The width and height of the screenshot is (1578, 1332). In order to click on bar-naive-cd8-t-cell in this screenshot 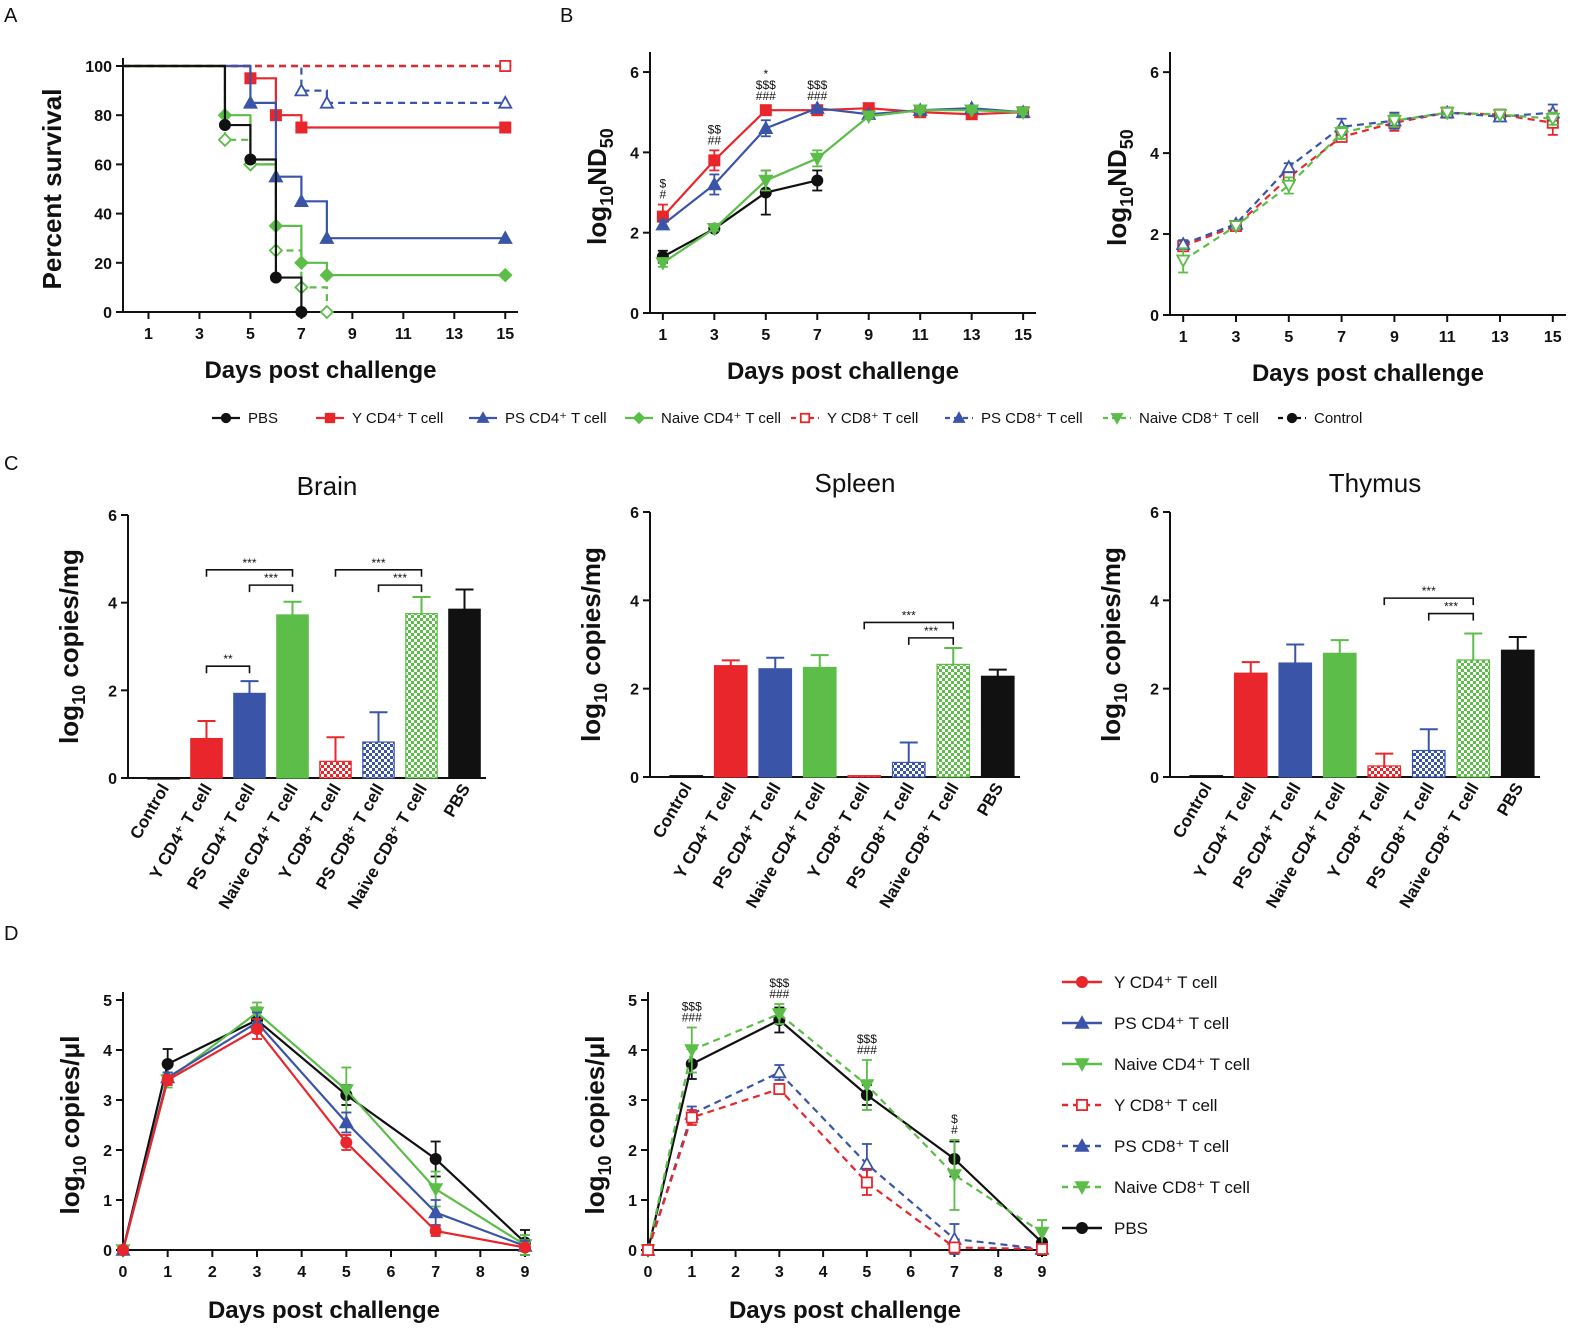, I will do `click(953, 720)`.